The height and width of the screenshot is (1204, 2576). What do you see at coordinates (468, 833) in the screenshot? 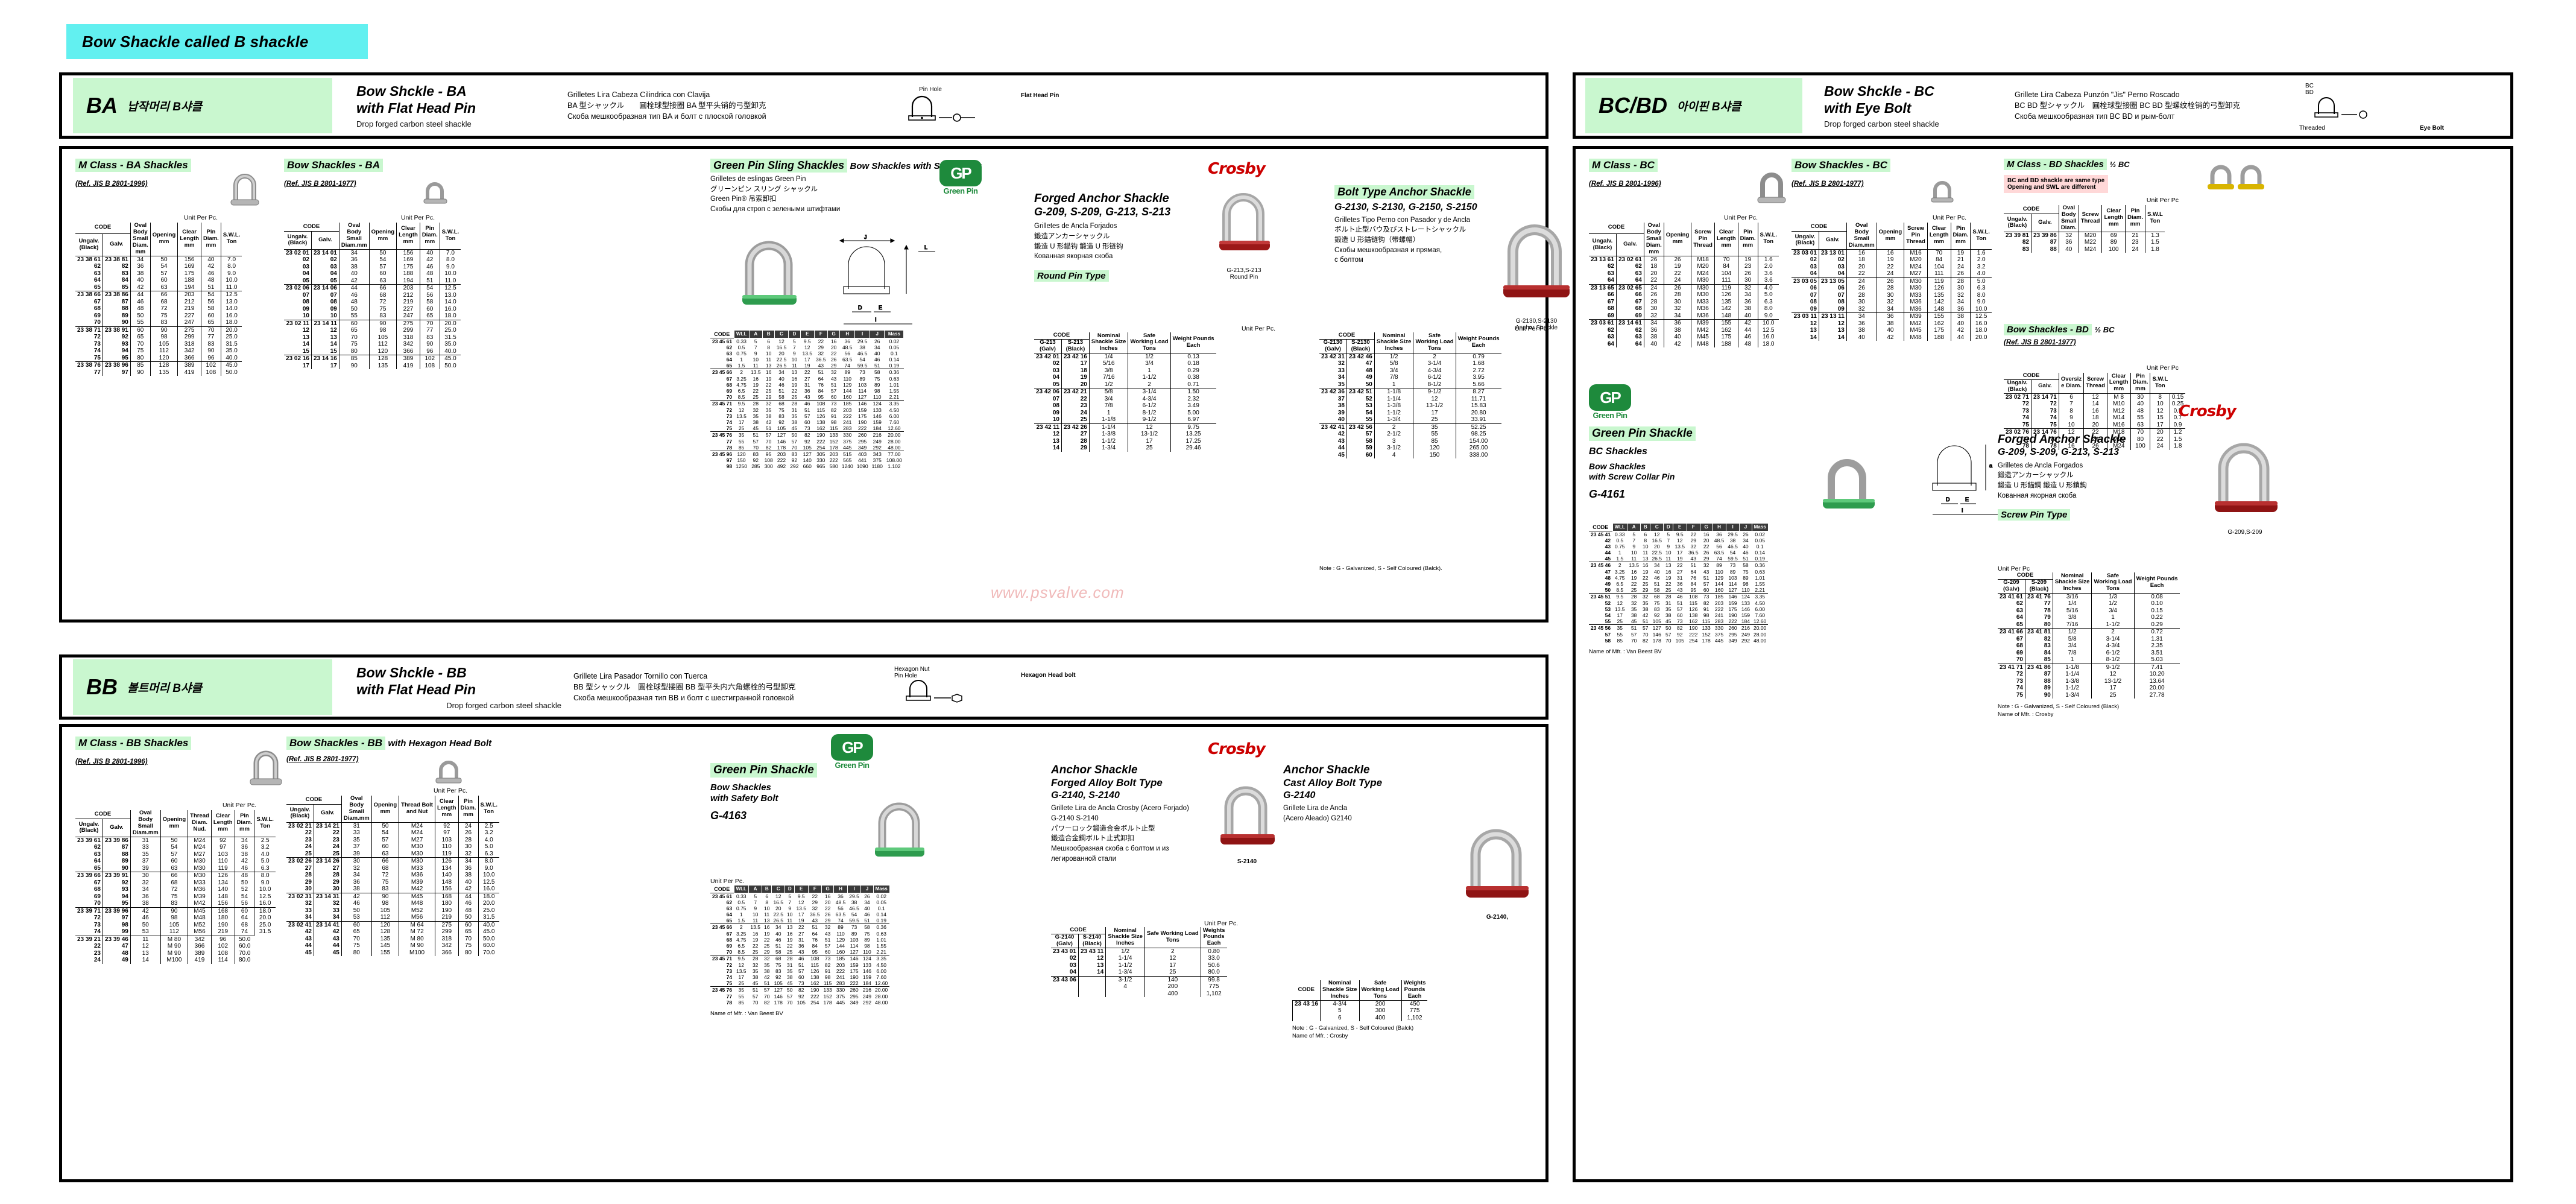
I see `value-cell: 26` at bounding box center [468, 833].